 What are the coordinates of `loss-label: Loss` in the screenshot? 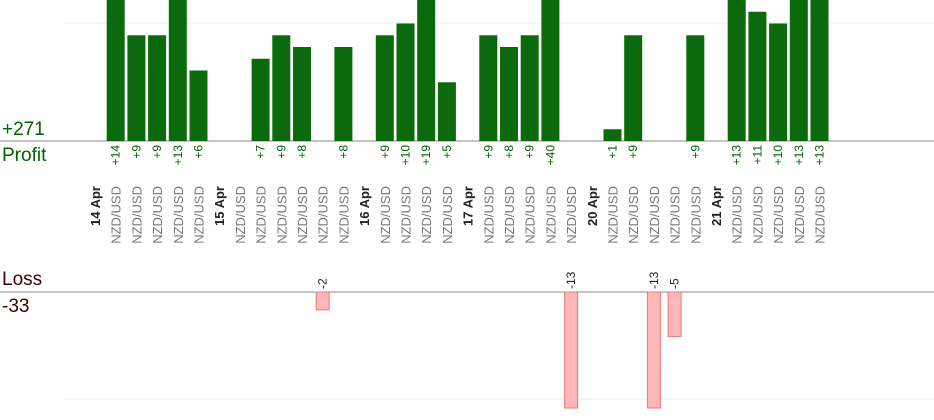 It's located at (22, 279).